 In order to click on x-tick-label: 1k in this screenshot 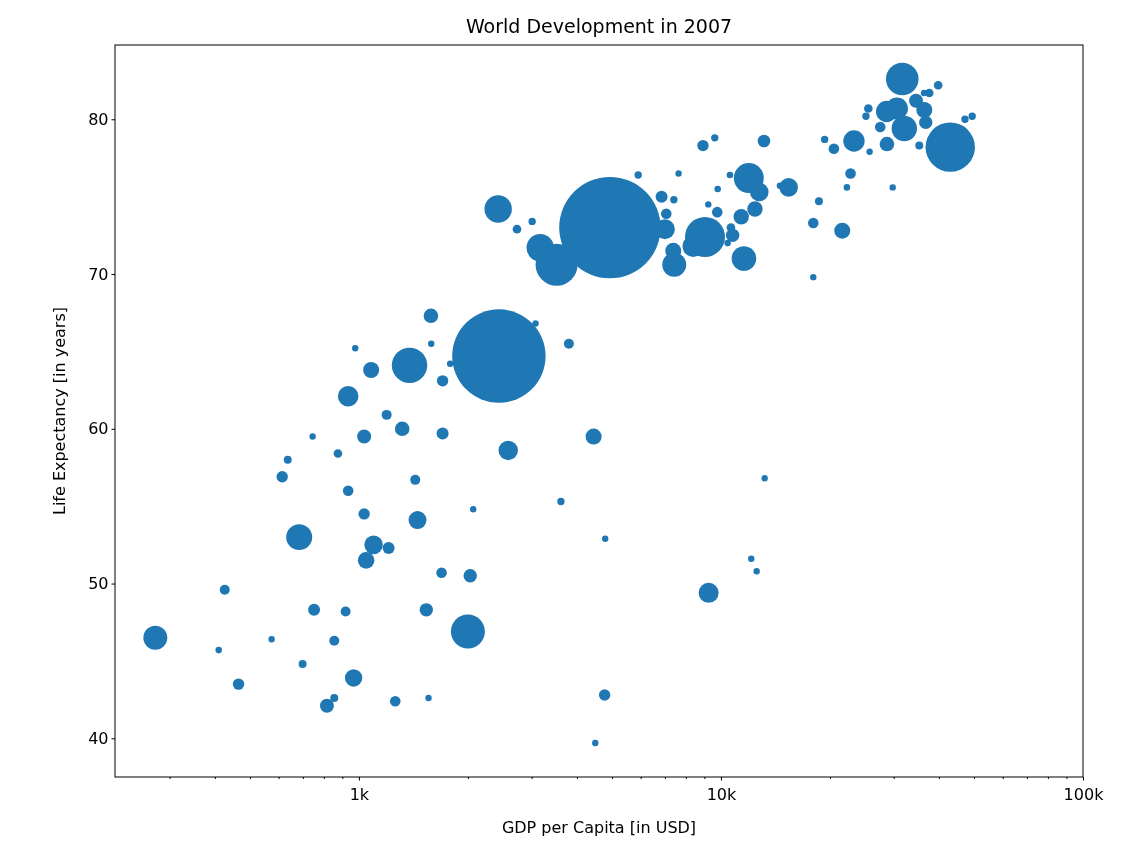, I will do `click(359, 794)`.